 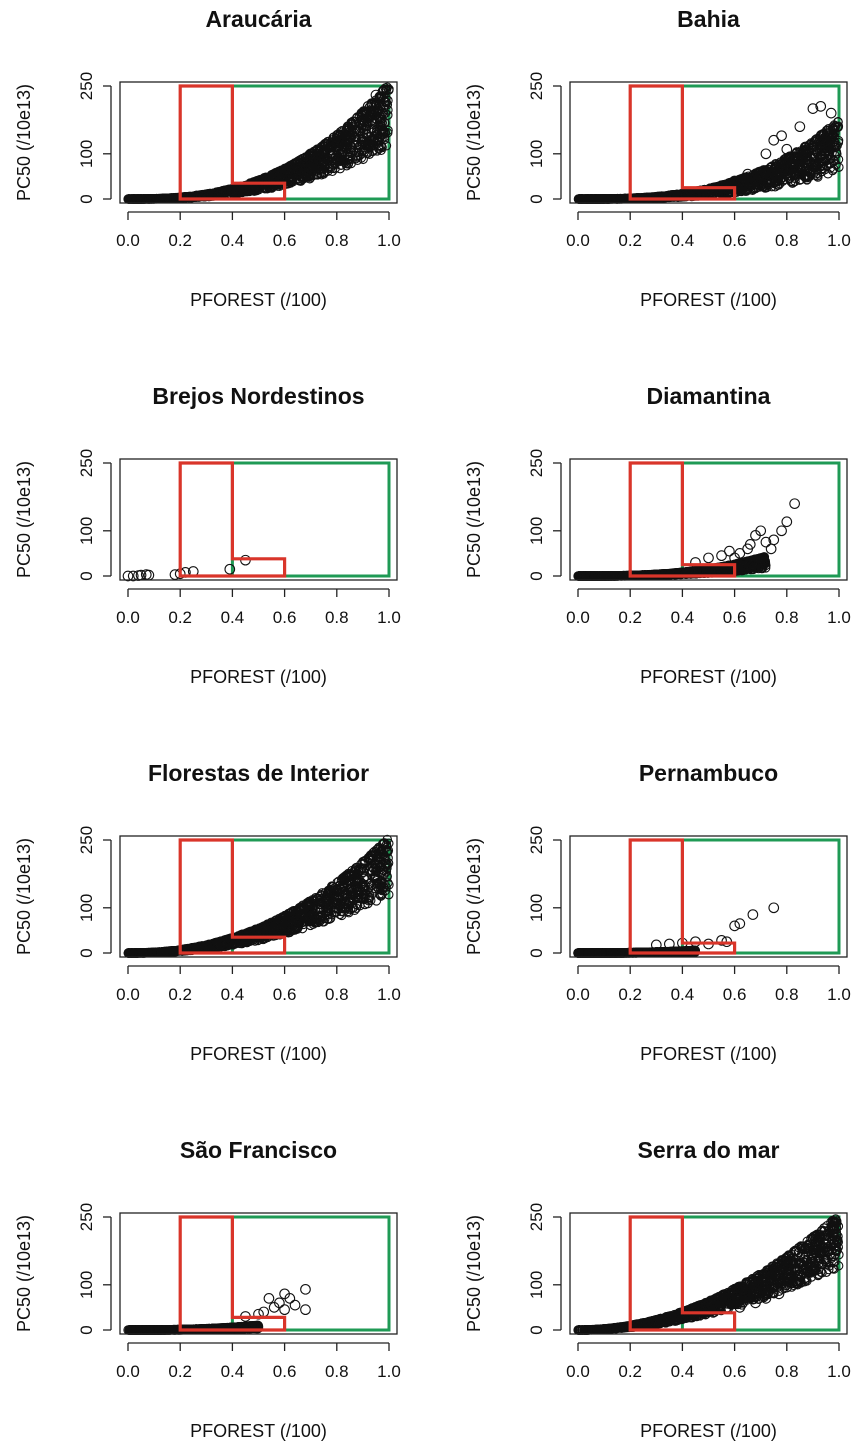 I want to click on chart-title: Diamantina, so click(x=709, y=396).